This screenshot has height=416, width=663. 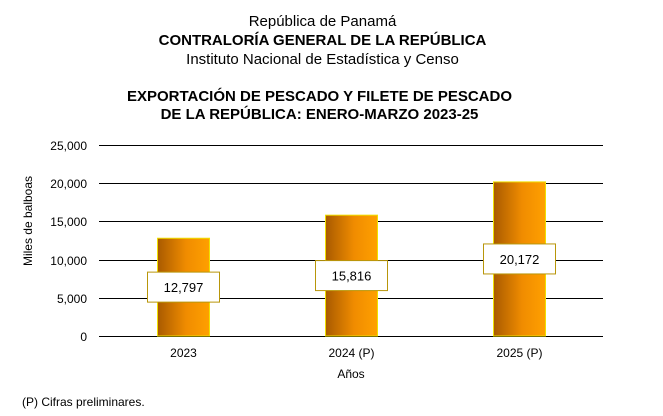 What do you see at coordinates (72, 299) in the screenshot?
I see `y-tick-label: 5,000` at bounding box center [72, 299].